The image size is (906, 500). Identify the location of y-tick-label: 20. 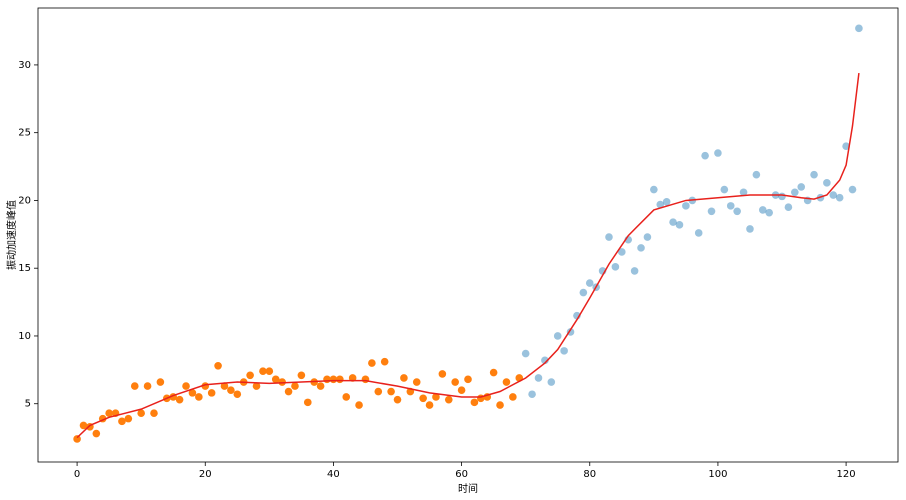
(24, 200).